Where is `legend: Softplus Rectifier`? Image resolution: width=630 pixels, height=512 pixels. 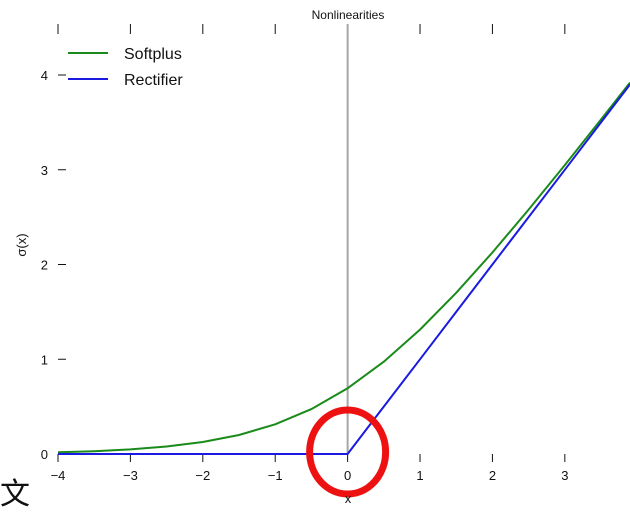 legend: Softplus Rectifier is located at coordinates (125, 67).